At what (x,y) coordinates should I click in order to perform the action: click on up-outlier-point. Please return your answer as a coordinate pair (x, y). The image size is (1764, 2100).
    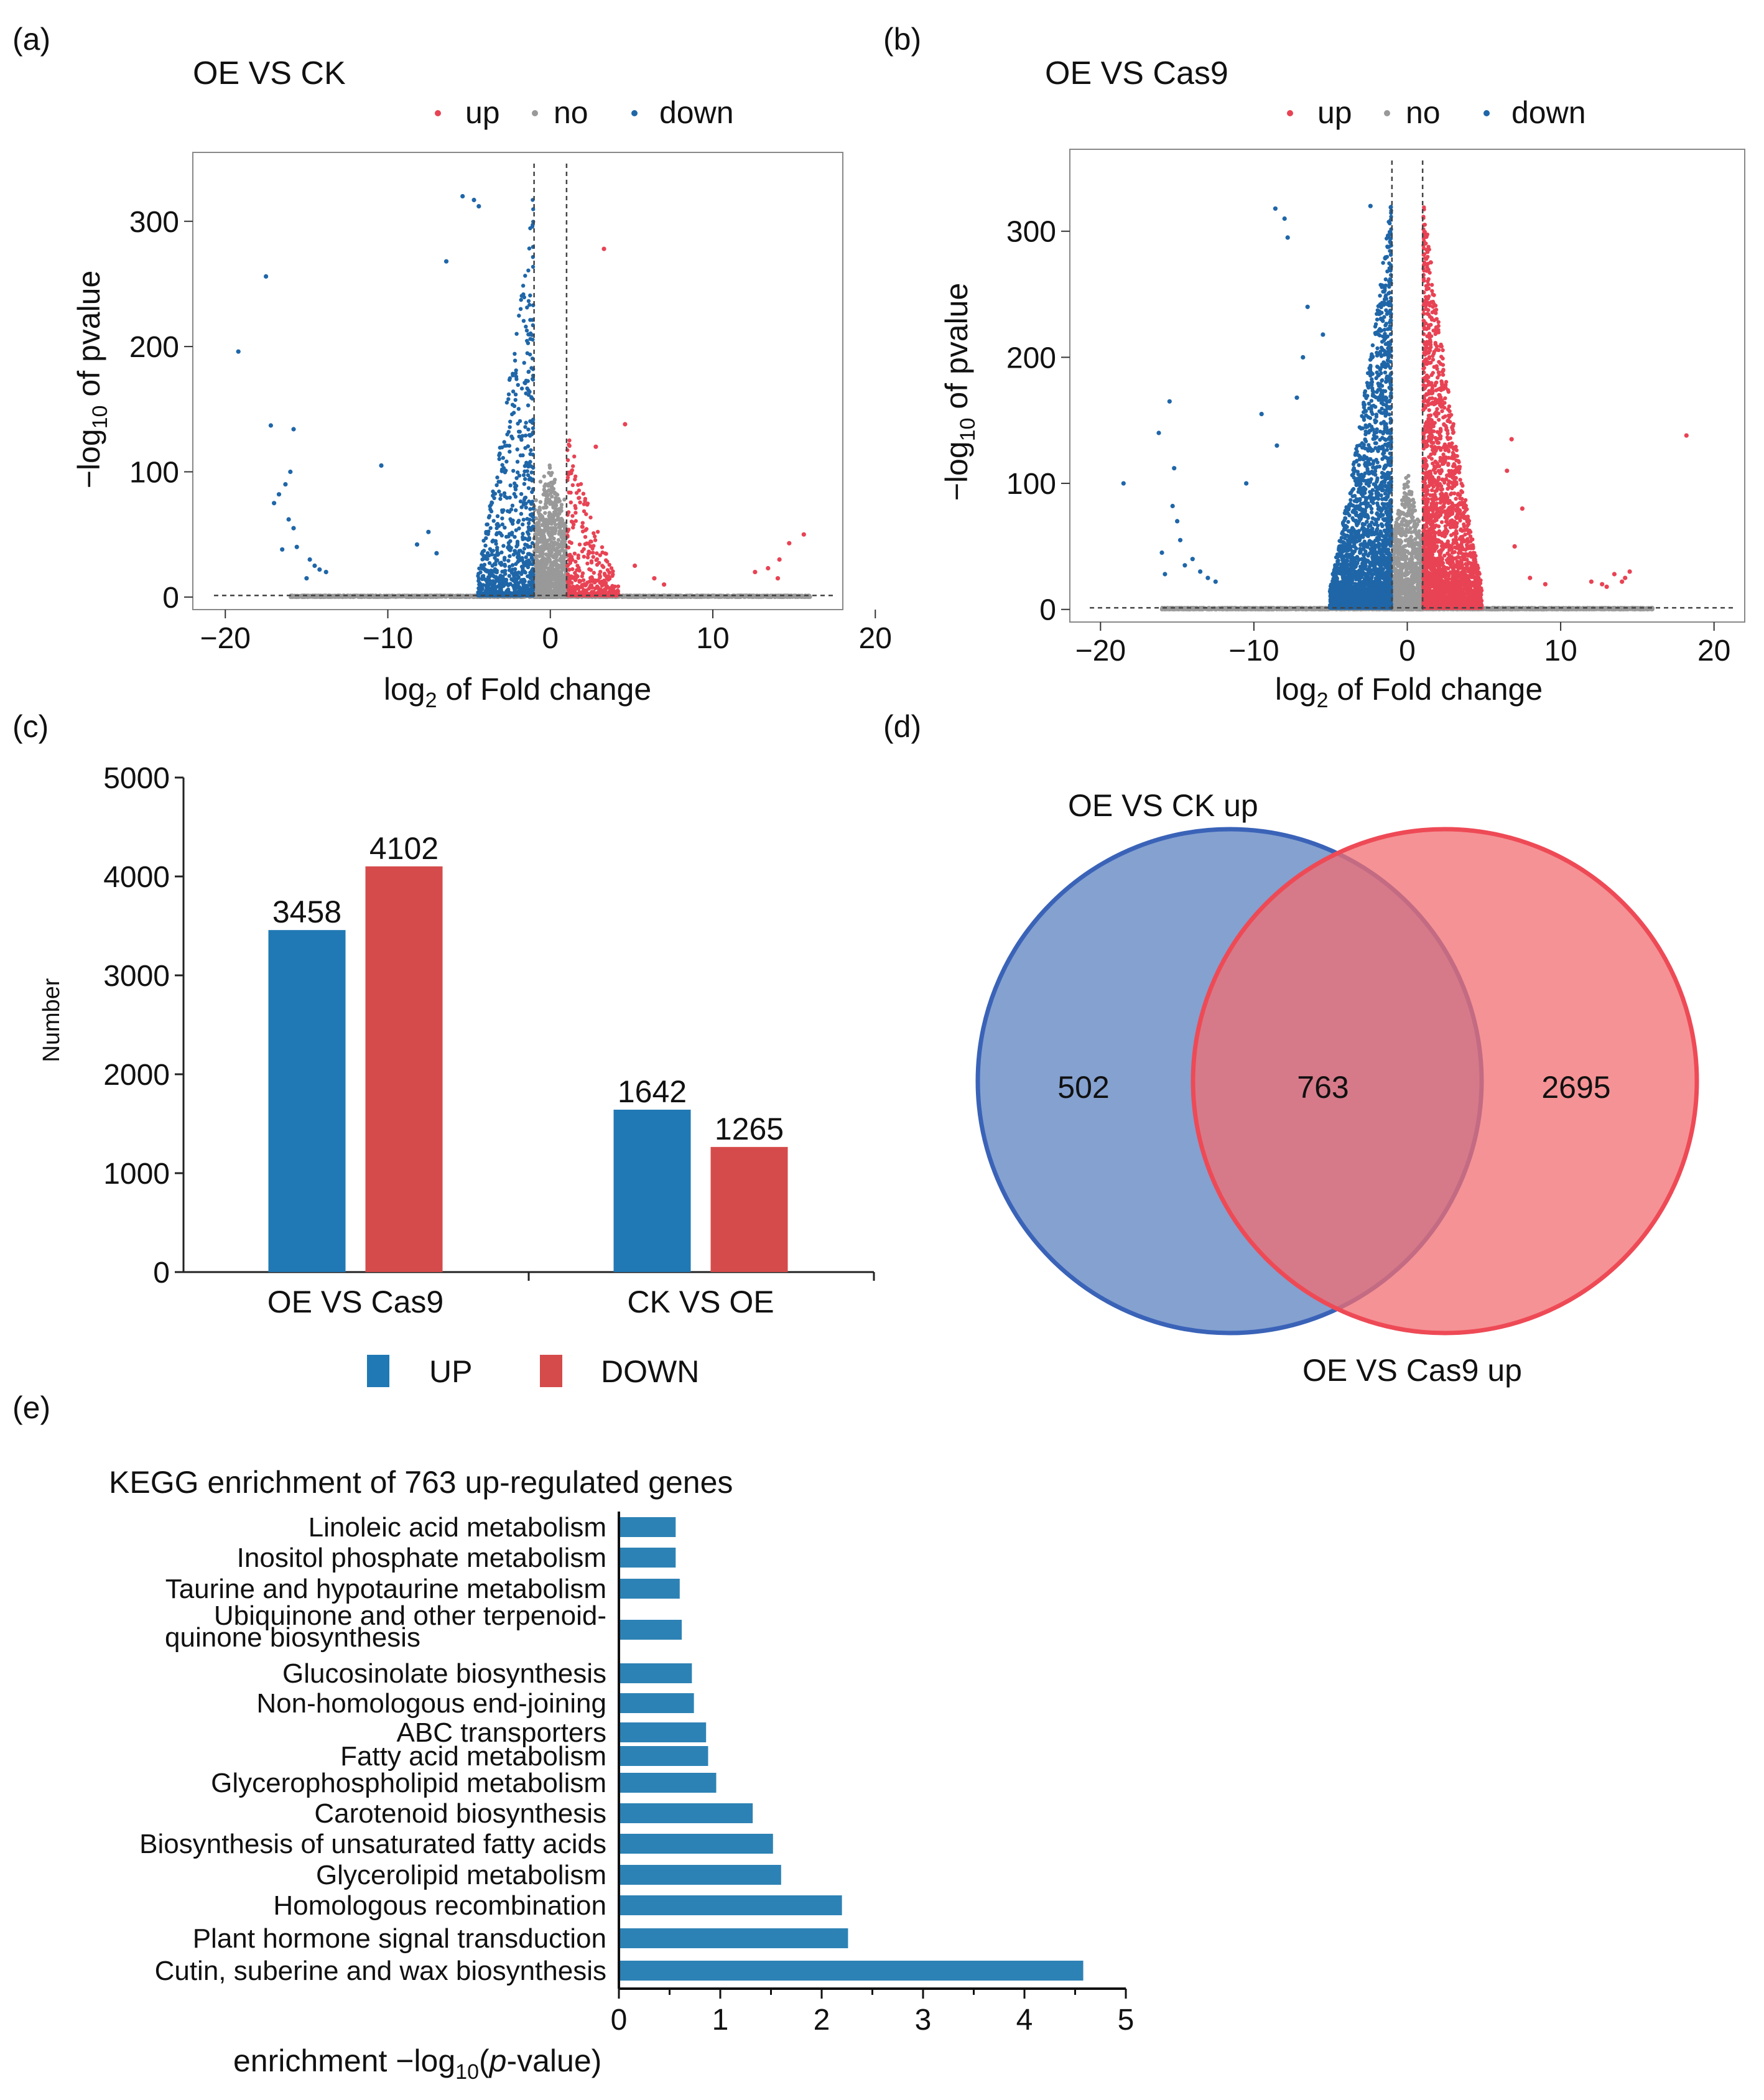
    Looking at the image, I should click on (595, 446).